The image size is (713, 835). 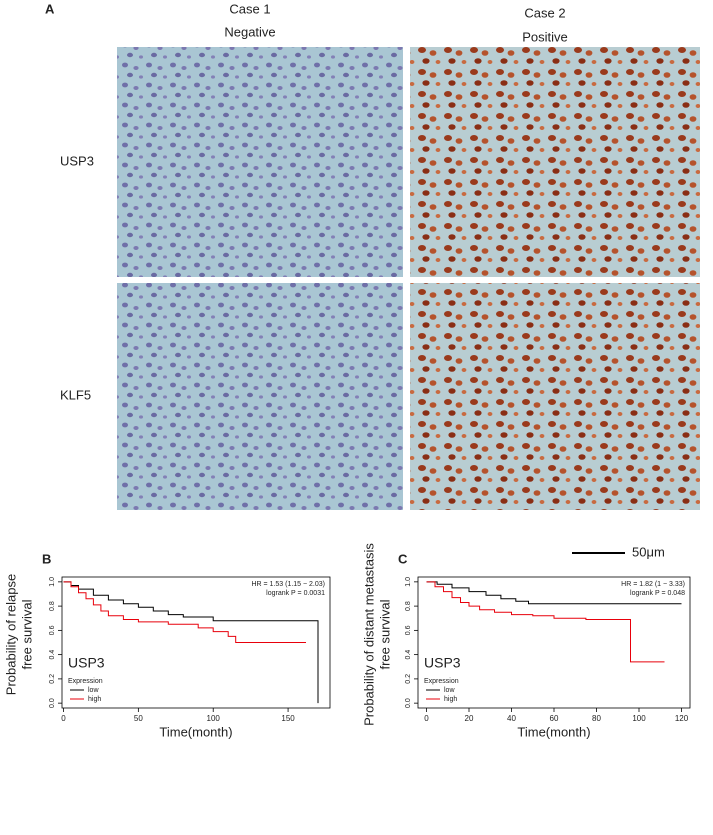 What do you see at coordinates (138, 718) in the screenshot?
I see `x-tick-label: 50` at bounding box center [138, 718].